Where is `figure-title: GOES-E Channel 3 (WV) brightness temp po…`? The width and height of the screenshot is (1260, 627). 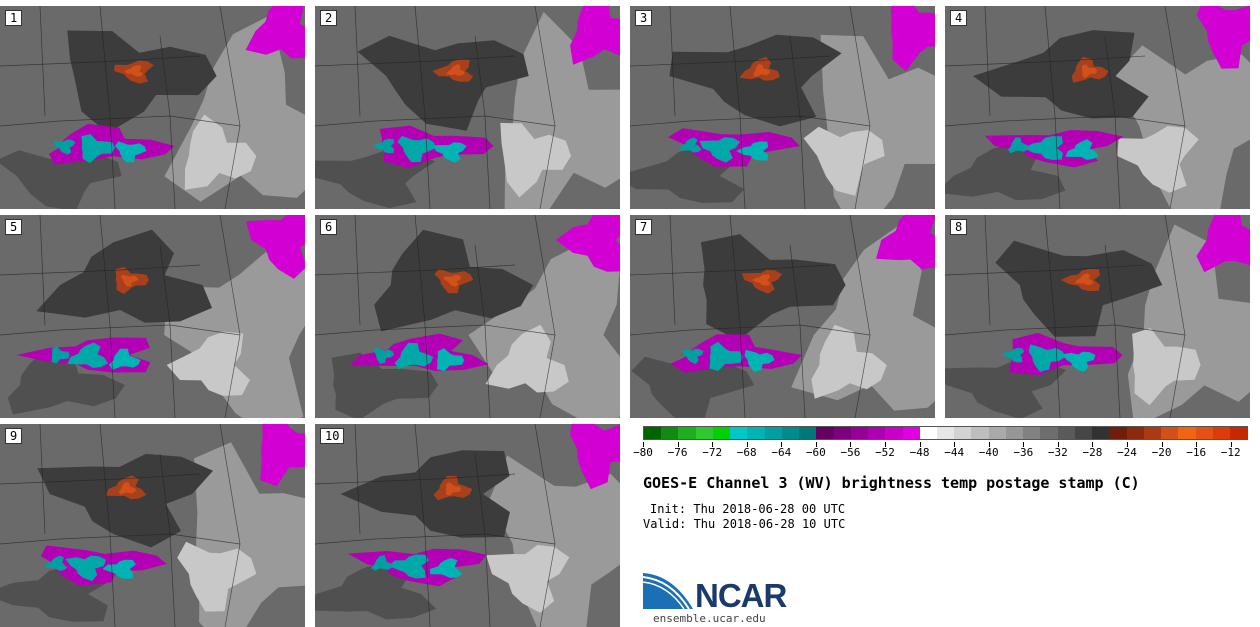 figure-title: GOES-E Channel 3 (WV) brightness temp po… is located at coordinates (891, 483).